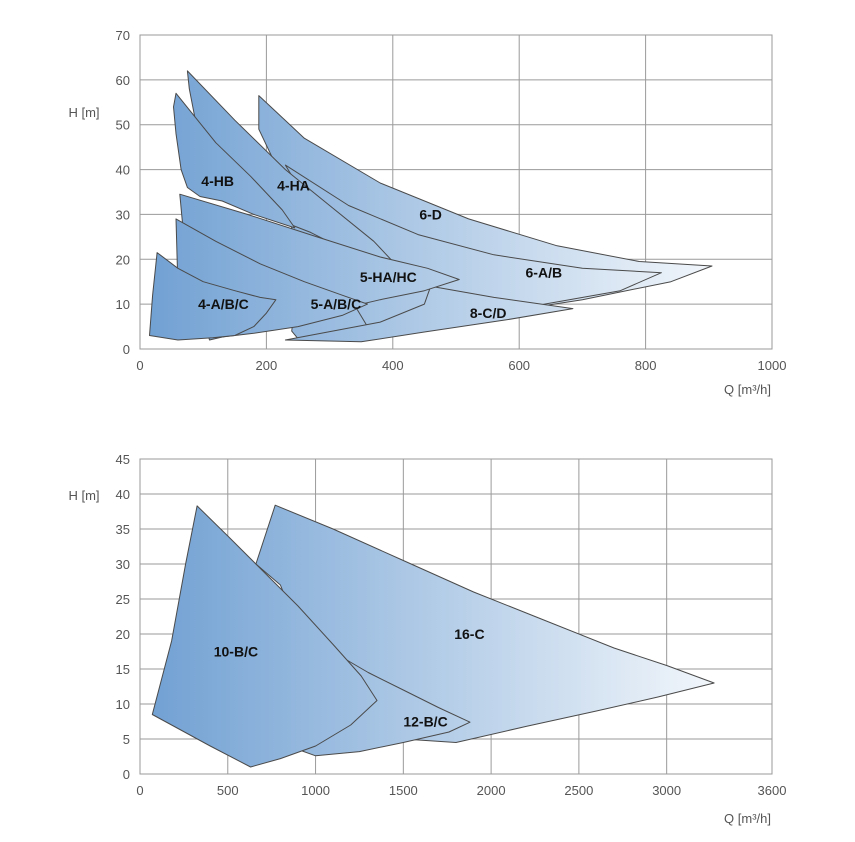 Image resolution: width=855 pixels, height=842 pixels. I want to click on y-tick-label: 70, so click(123, 35).